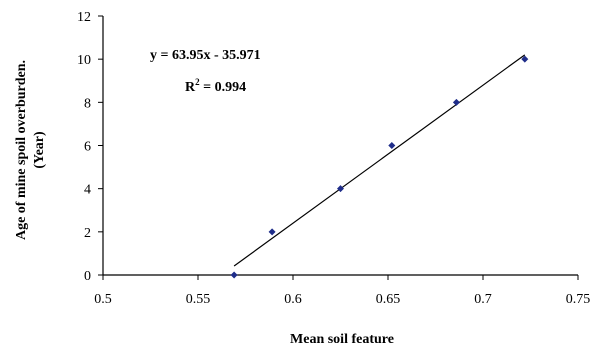  What do you see at coordinates (87, 190) in the screenshot?
I see `y-tick-label: 4` at bounding box center [87, 190].